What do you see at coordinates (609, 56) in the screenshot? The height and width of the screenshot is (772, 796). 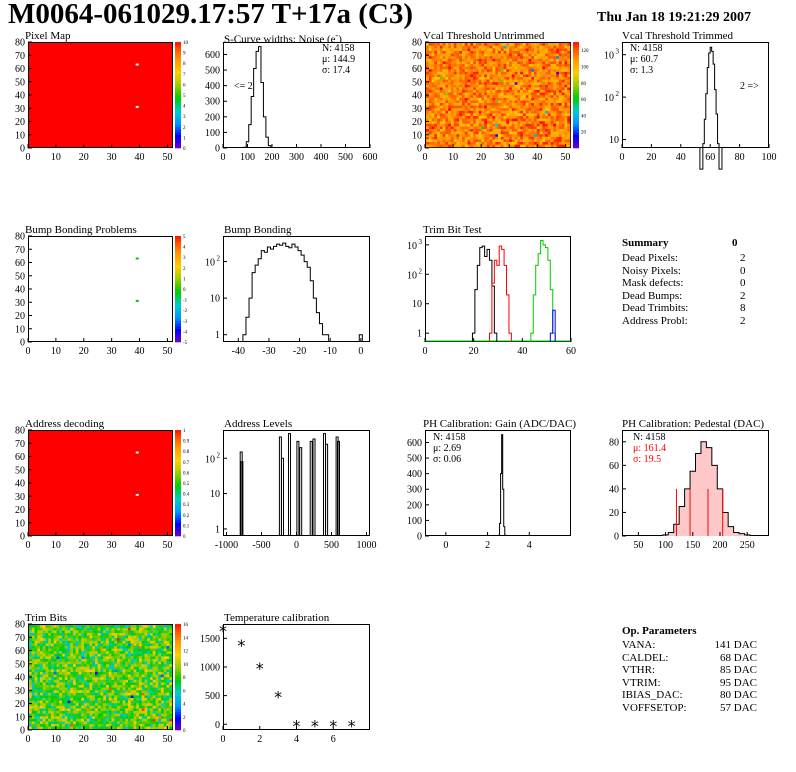 I see `vcal-trimmed-tick-label: 10` at bounding box center [609, 56].